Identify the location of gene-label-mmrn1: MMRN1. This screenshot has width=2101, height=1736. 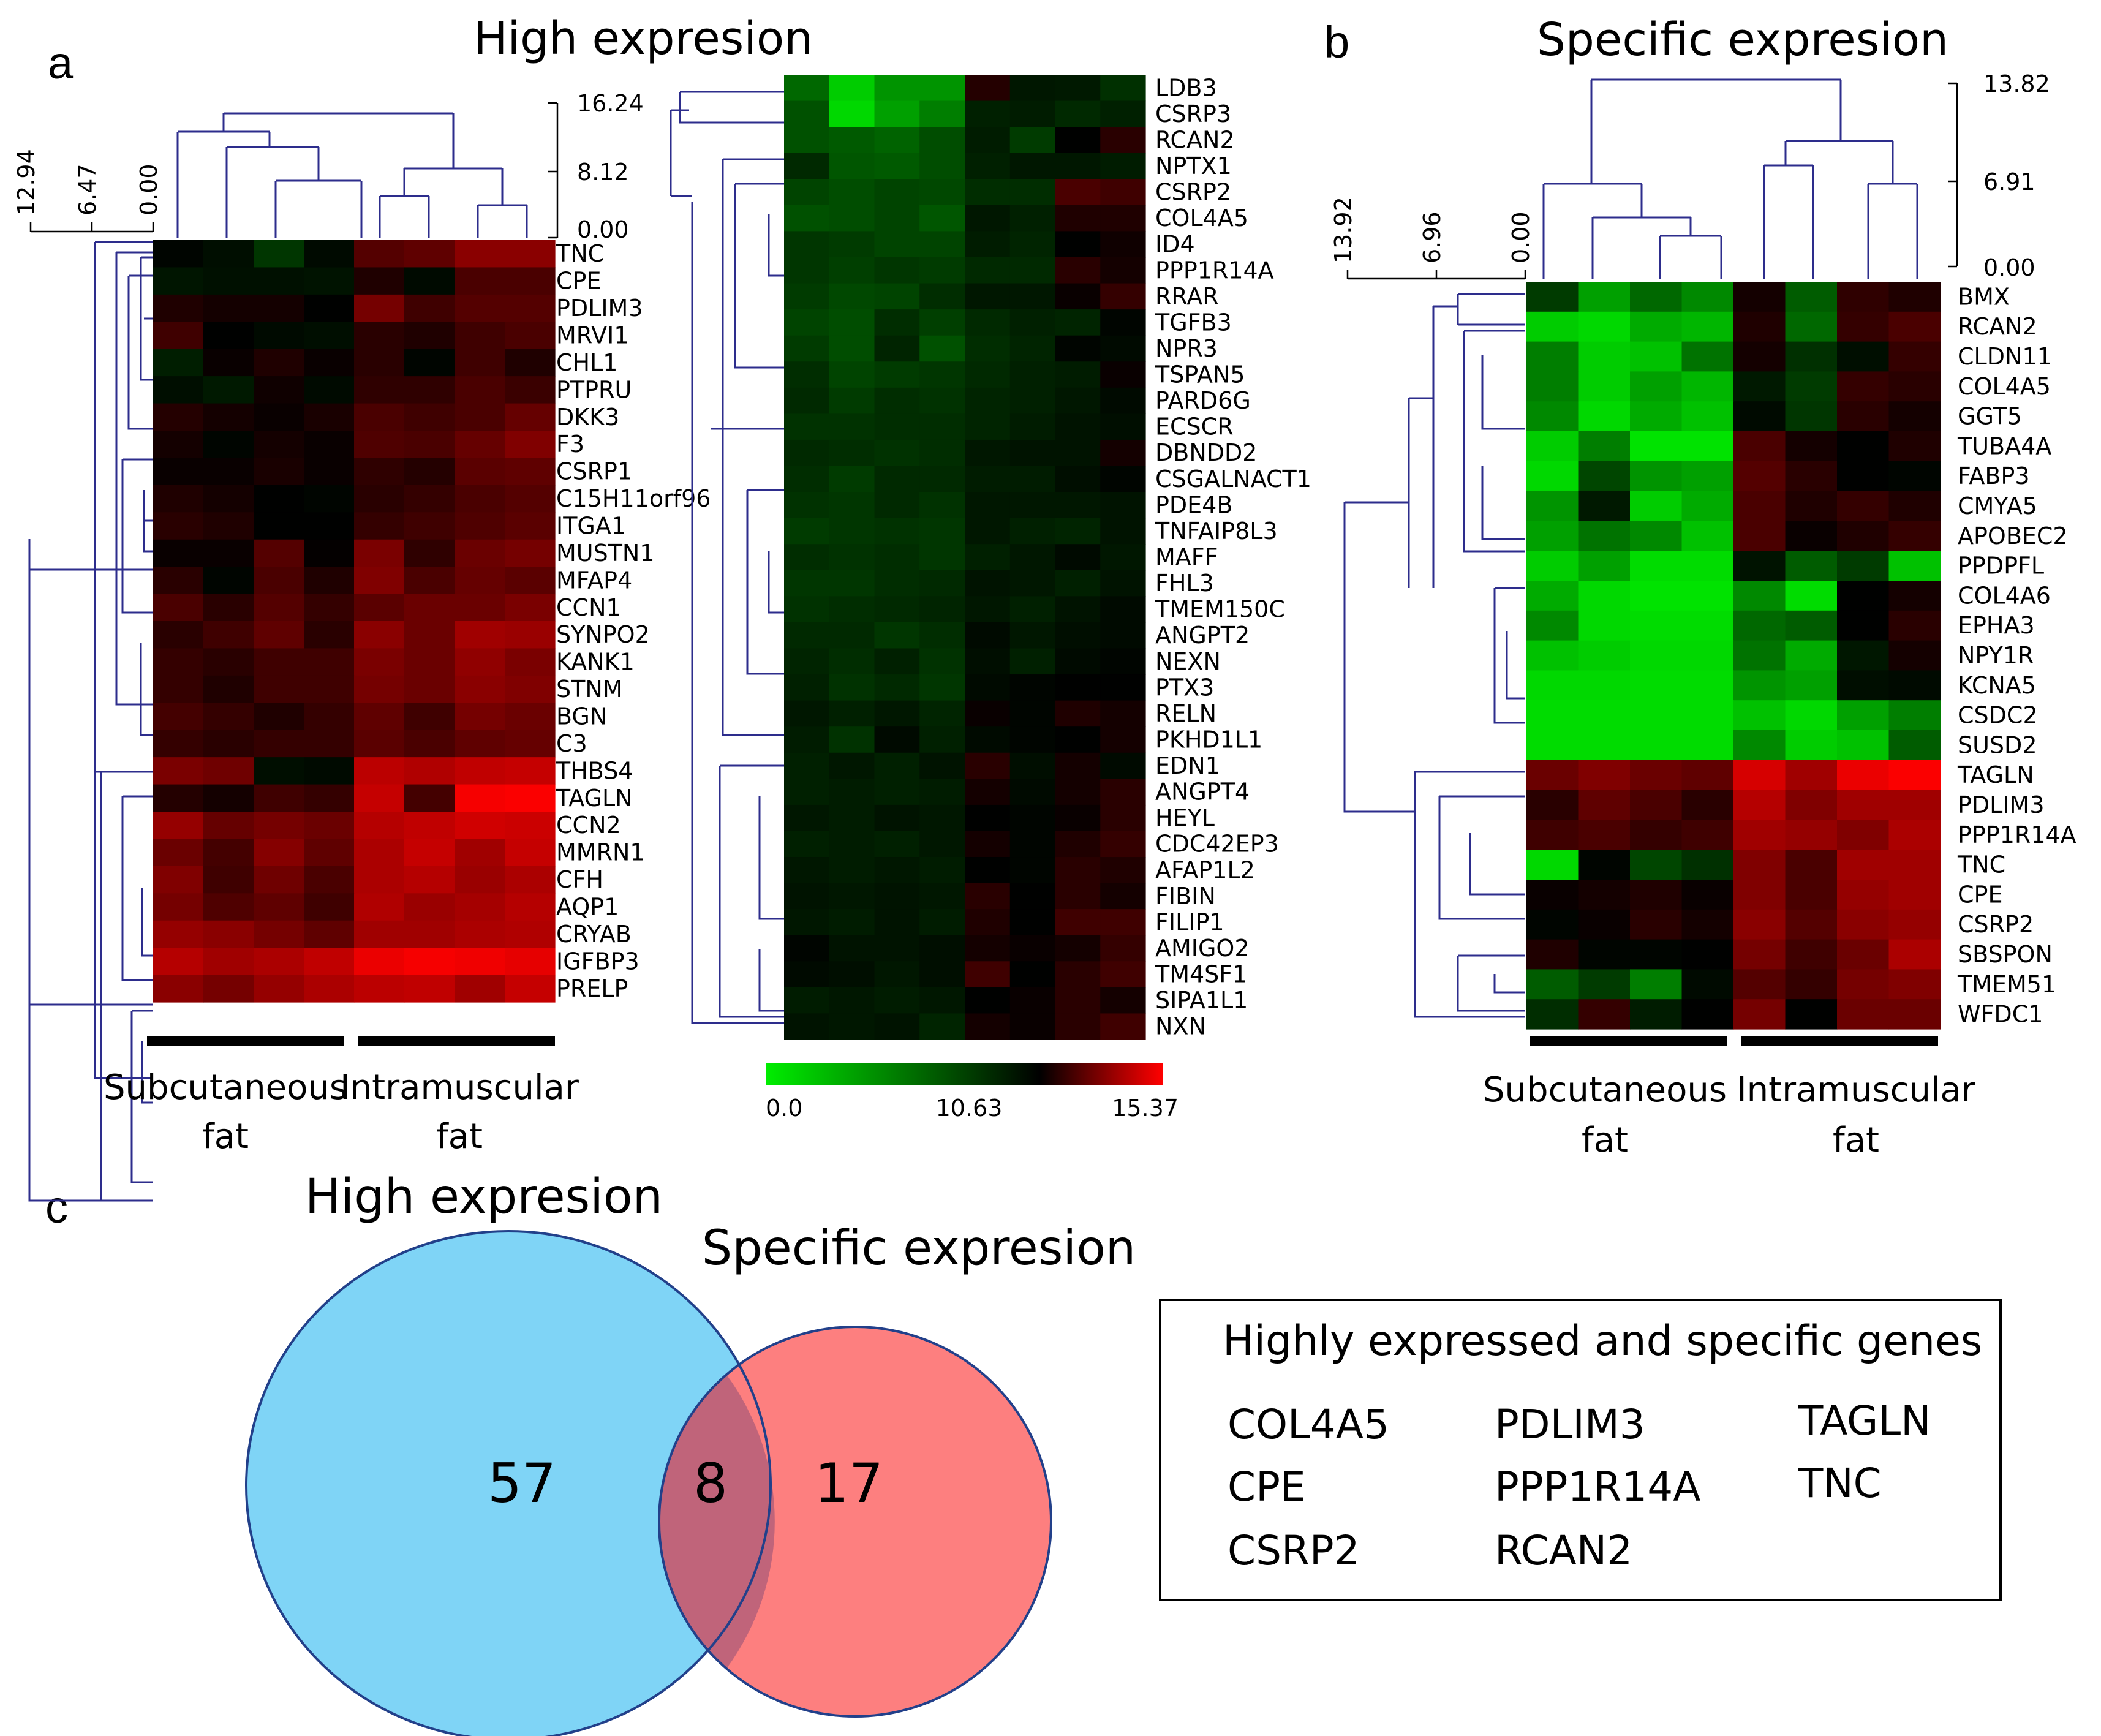
(600, 853).